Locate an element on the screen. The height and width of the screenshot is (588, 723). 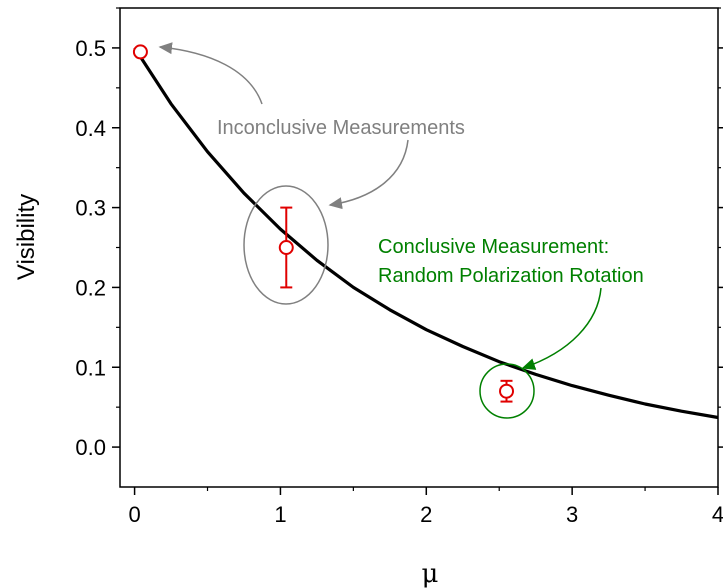
y-tick-label: 0.1 is located at coordinates (90, 367).